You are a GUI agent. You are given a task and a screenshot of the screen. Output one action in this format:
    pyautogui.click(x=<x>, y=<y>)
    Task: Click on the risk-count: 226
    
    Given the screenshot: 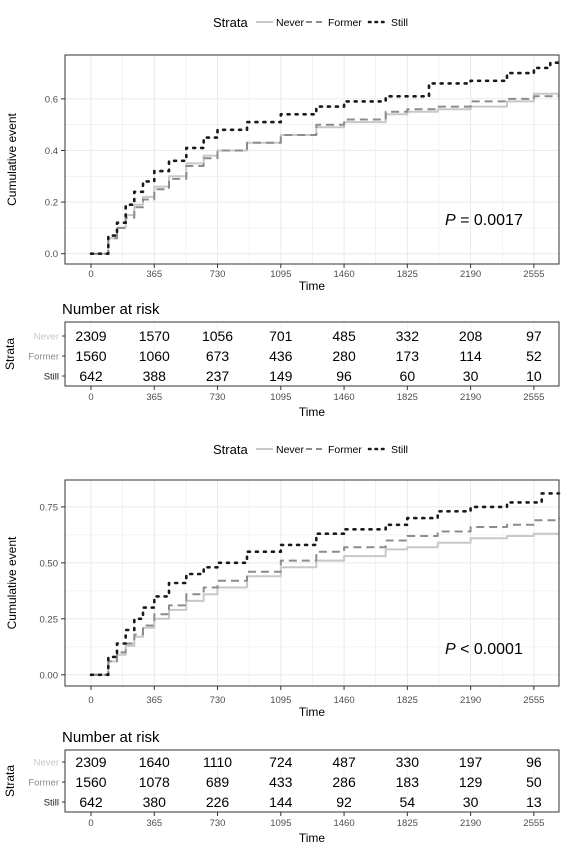 What is the action you would take?
    pyautogui.click(x=218, y=802)
    